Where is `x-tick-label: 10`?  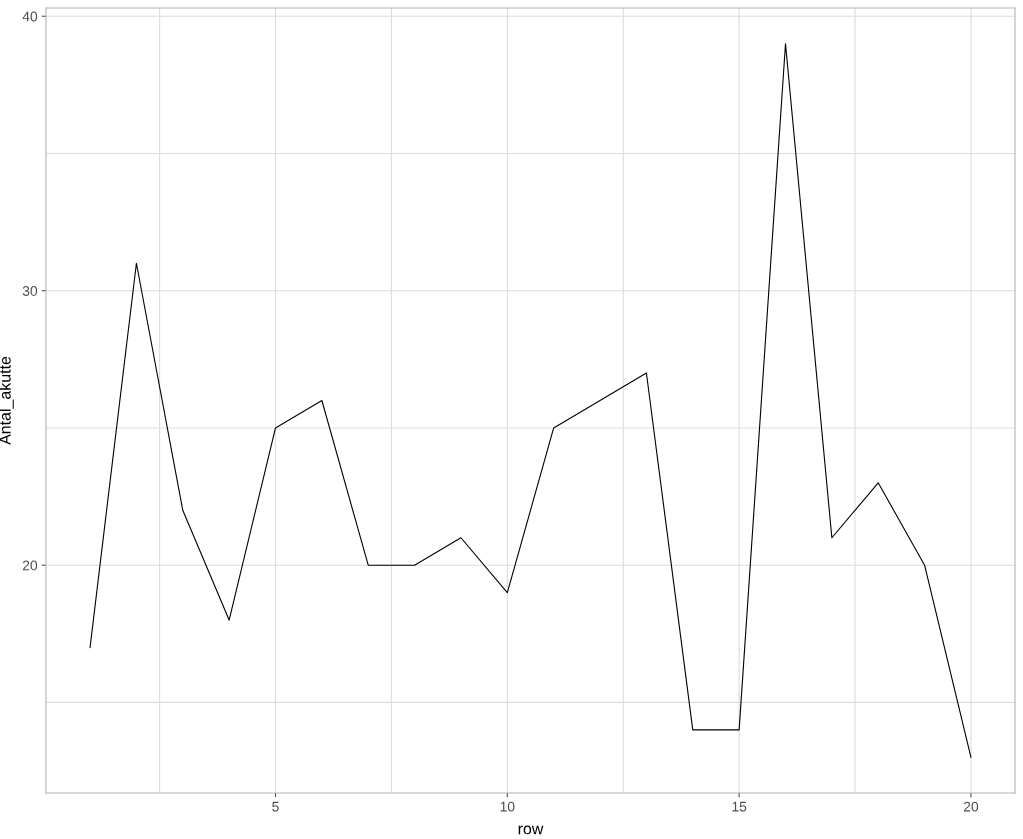 x-tick-label: 10 is located at coordinates (507, 806).